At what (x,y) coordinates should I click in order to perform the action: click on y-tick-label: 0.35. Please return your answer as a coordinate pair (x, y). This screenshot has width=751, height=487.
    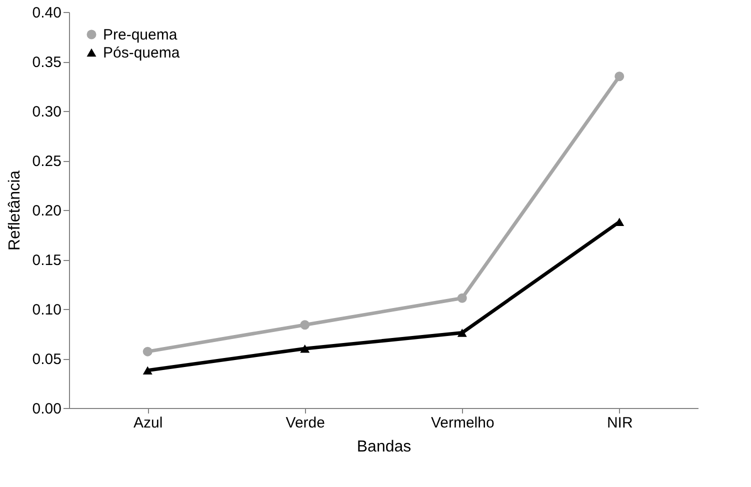
    Looking at the image, I should click on (47, 62).